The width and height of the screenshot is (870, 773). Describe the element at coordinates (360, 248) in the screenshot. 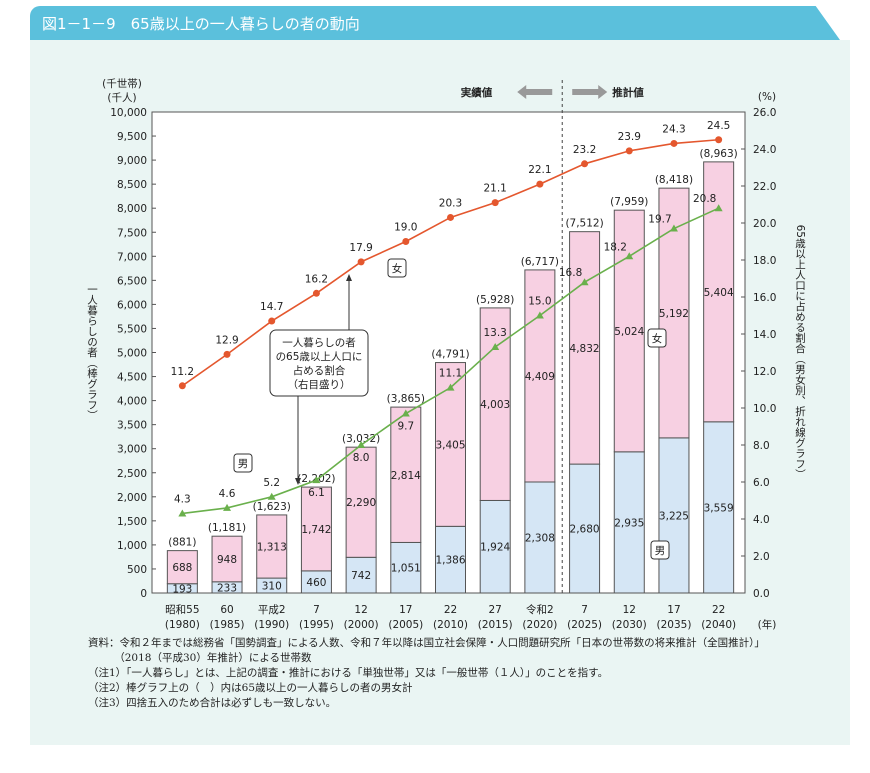

I see `line-label-female: 17.9` at that location.